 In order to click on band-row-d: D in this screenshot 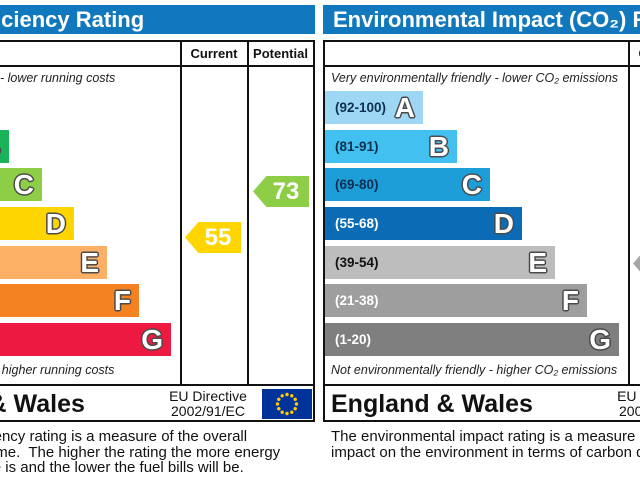, I will do `click(37, 223)`.